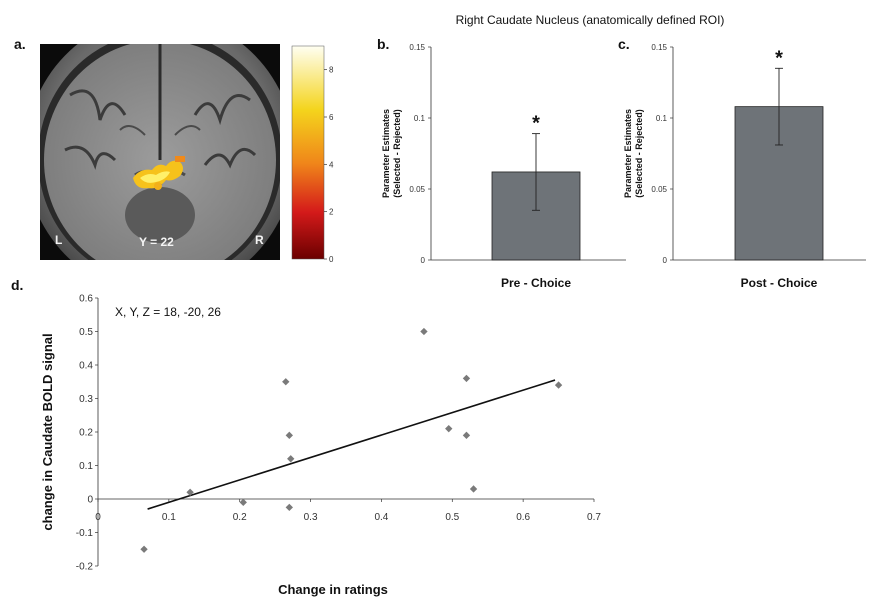  I want to click on y-tick-label: 0.4, so click(86, 366).